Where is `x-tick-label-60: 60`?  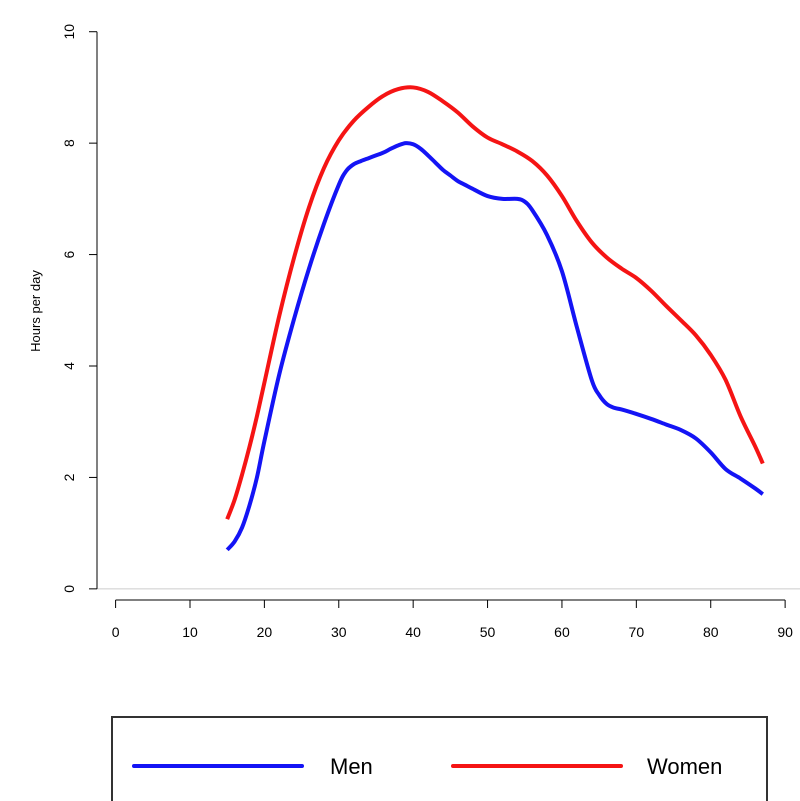
x-tick-label-60: 60 is located at coordinates (562, 632).